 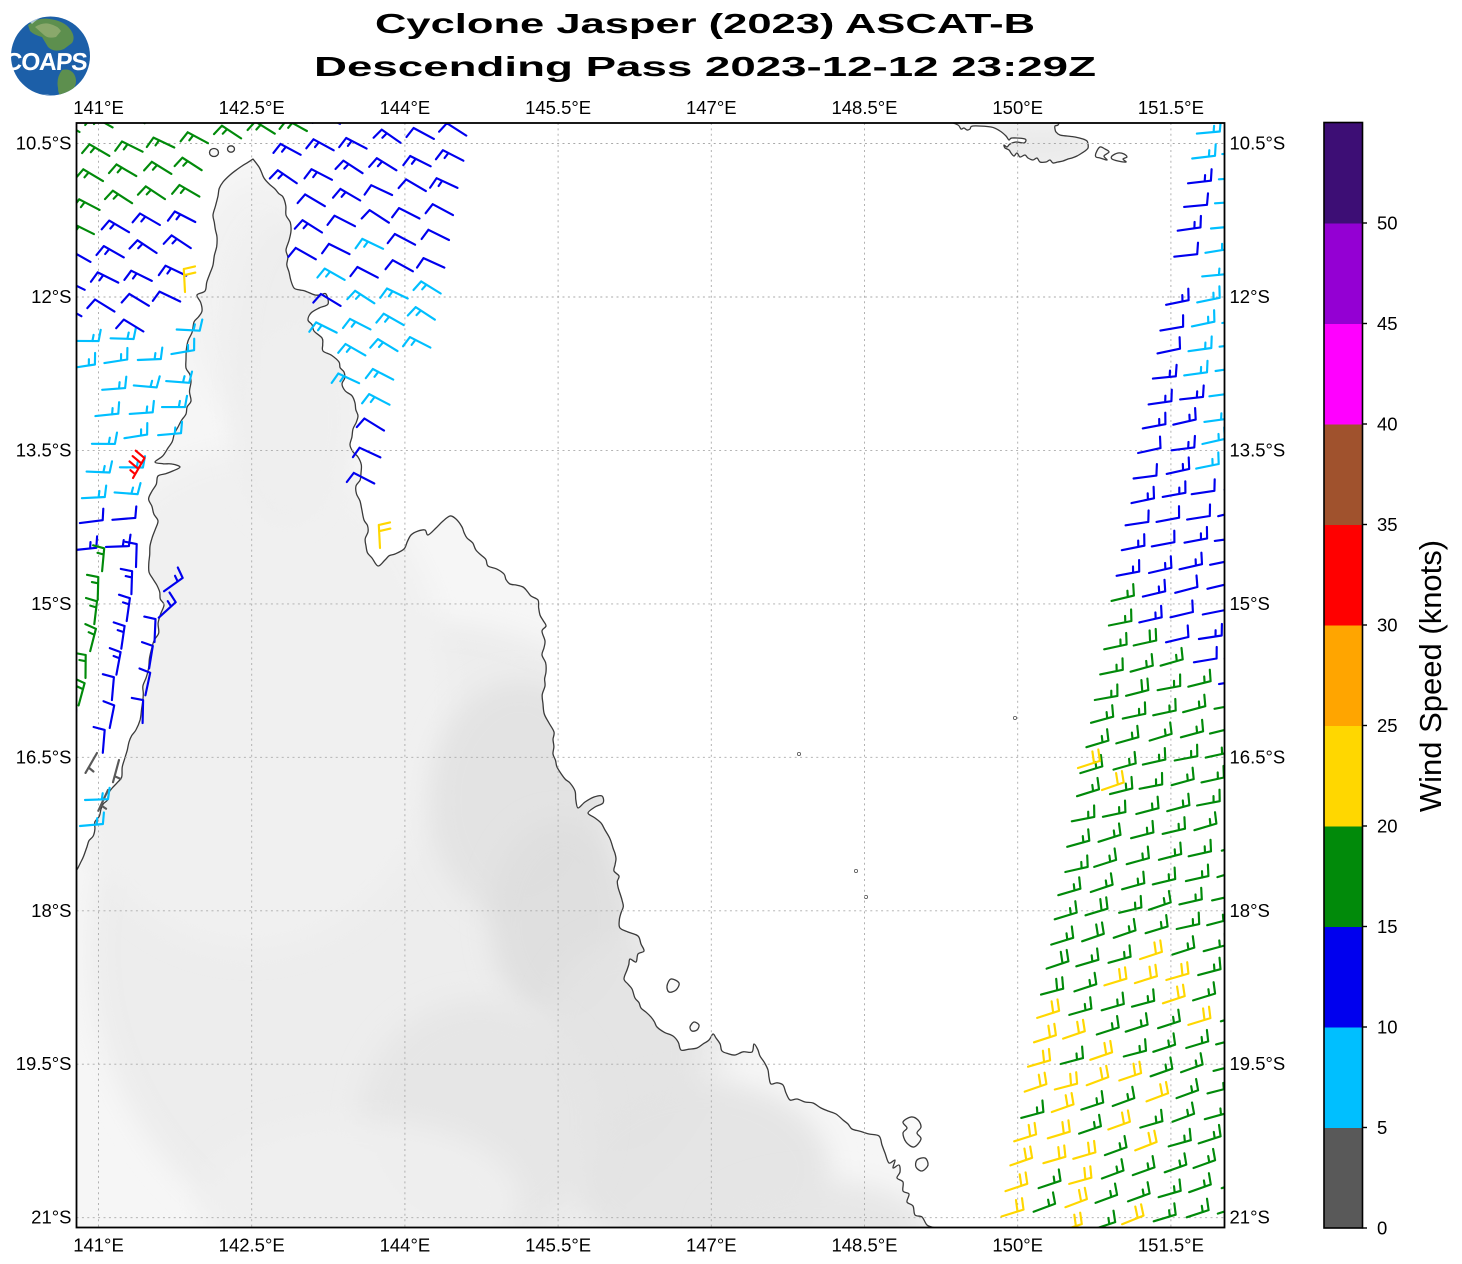 I want to click on svg-text: 5, so click(x=1382, y=1127).